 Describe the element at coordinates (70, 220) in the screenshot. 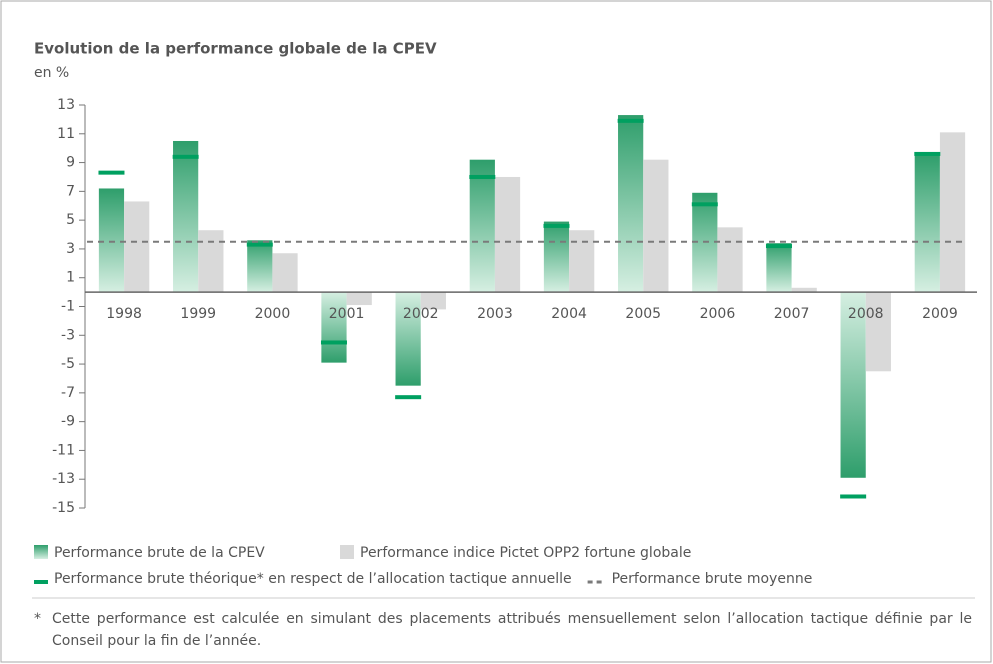

I see `y-tick-label: 5` at that location.